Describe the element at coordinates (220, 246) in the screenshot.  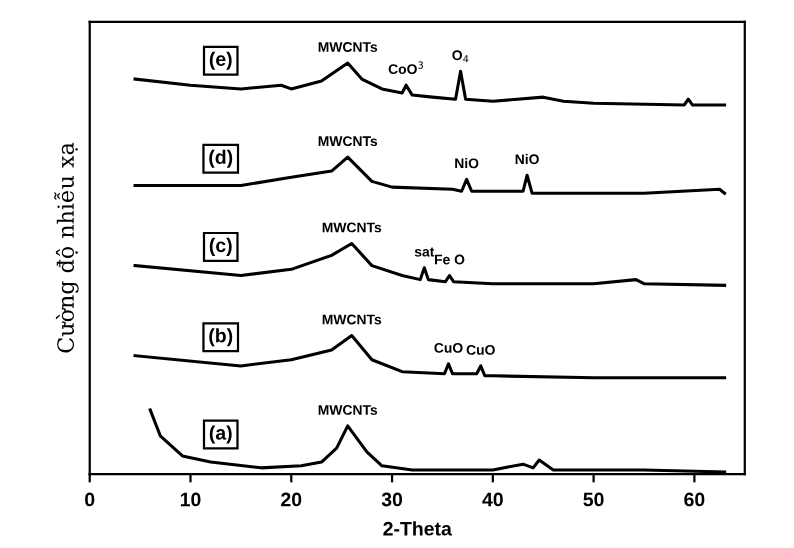
I see `series-label: (c)` at that location.